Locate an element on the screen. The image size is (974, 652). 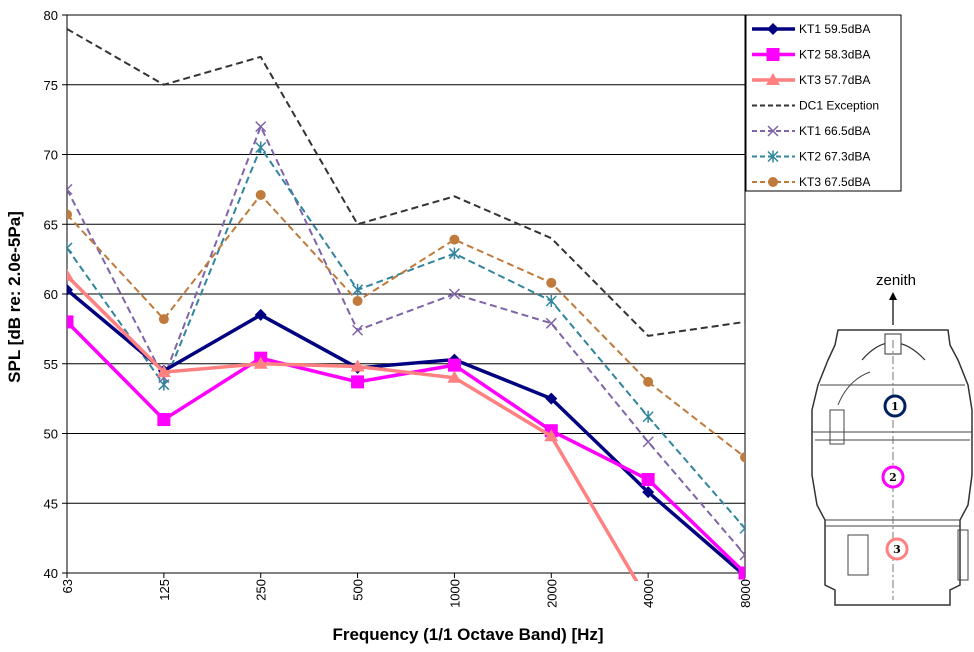
x-tick-label: 500 is located at coordinates (358, 590).